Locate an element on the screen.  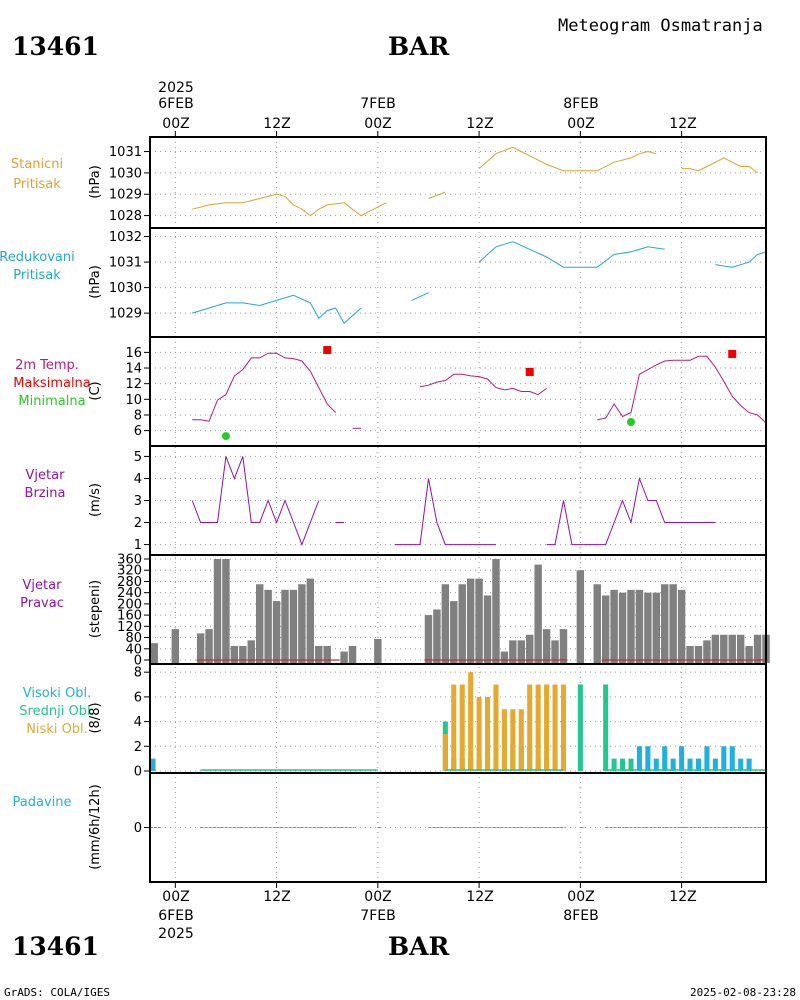
station-name-top: BAR is located at coordinates (419, 46).